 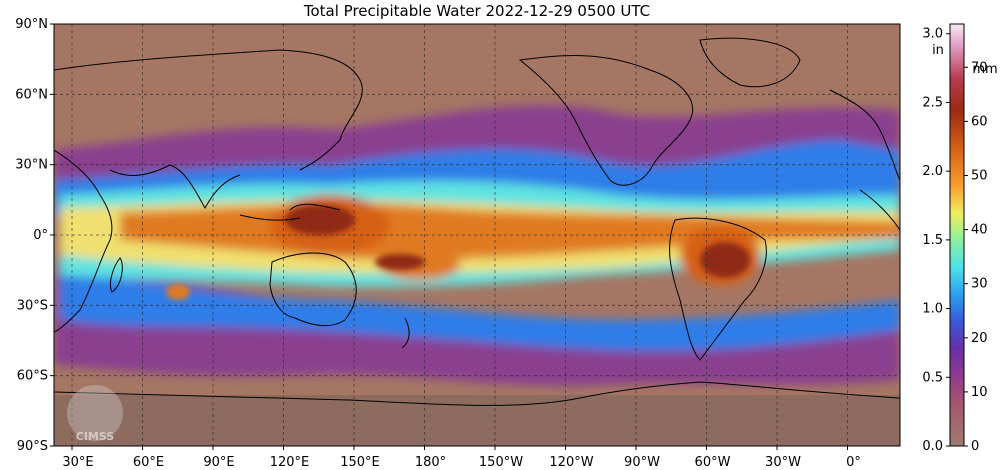 What do you see at coordinates (979, 175) in the screenshot?
I see `colorbar-mm-label: 50` at bounding box center [979, 175].